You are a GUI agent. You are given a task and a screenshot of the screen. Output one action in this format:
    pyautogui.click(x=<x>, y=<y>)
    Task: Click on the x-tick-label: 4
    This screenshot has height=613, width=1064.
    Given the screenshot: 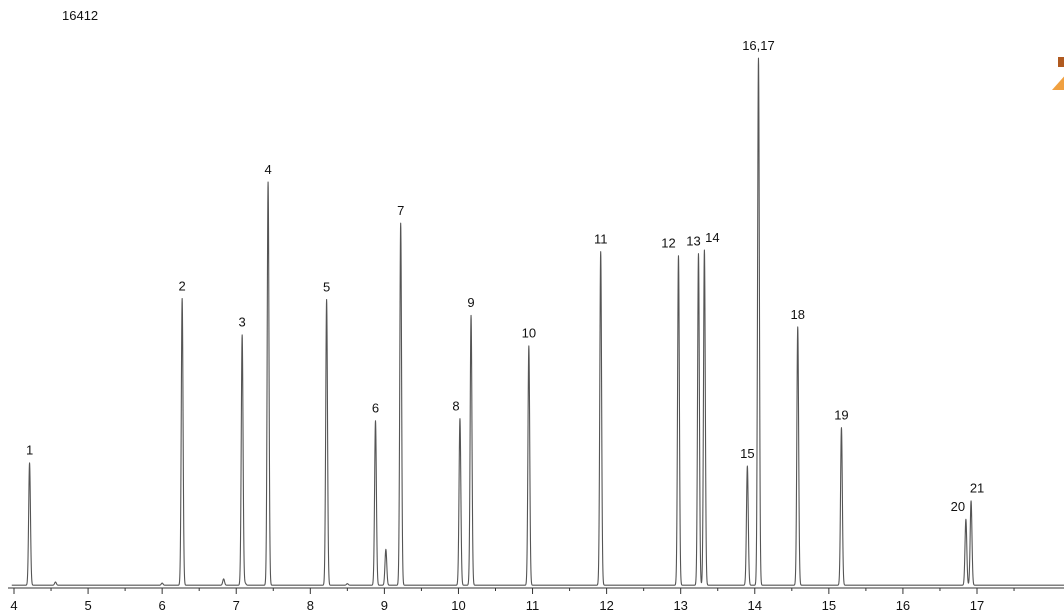 What is the action you would take?
    pyautogui.click(x=13, y=605)
    